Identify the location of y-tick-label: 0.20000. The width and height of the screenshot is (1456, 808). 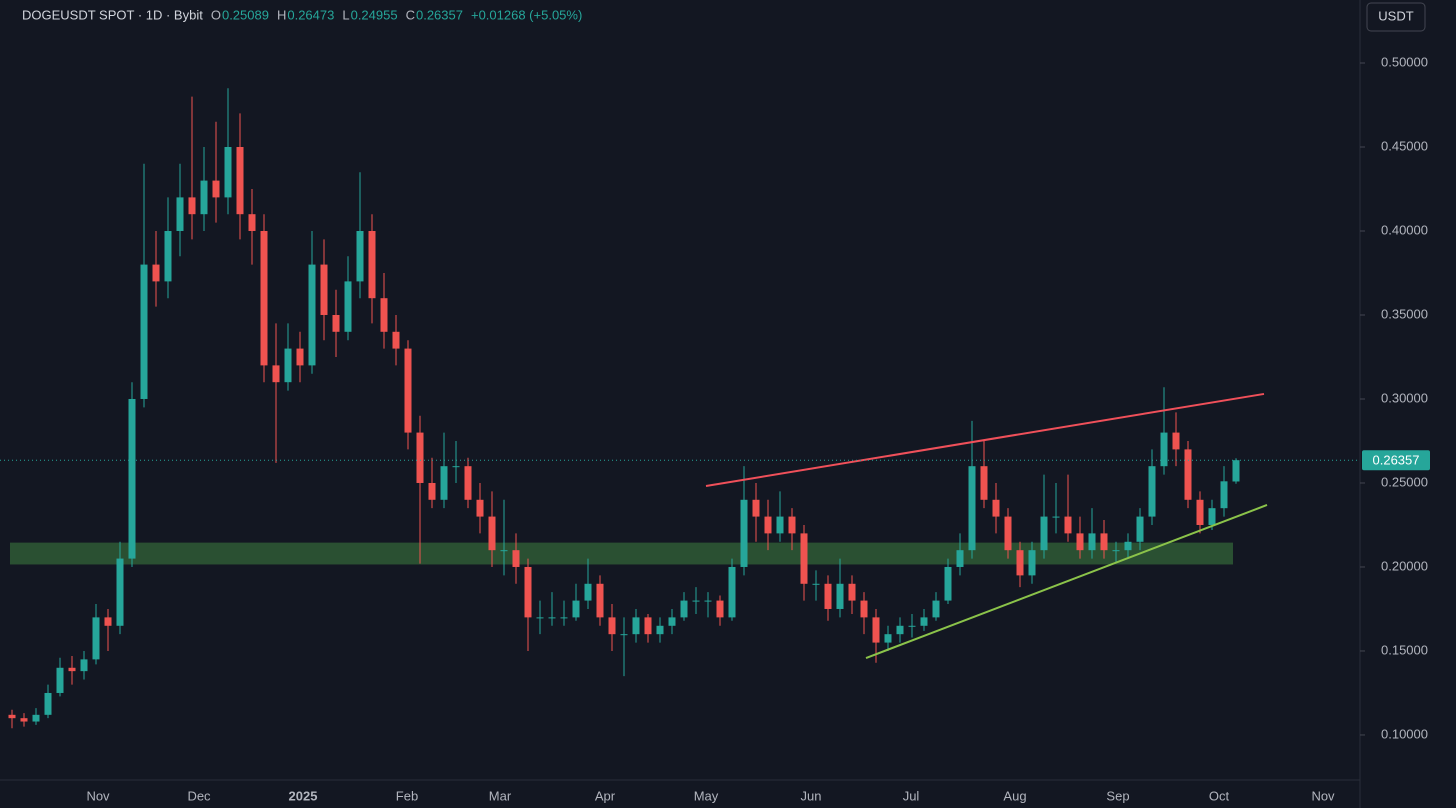
(1404, 565).